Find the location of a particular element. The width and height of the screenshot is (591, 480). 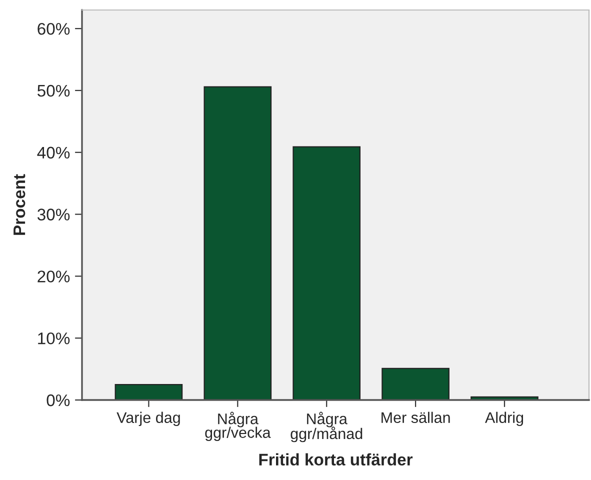

x-tick-label: Några ggr/vecka is located at coordinates (238, 426).